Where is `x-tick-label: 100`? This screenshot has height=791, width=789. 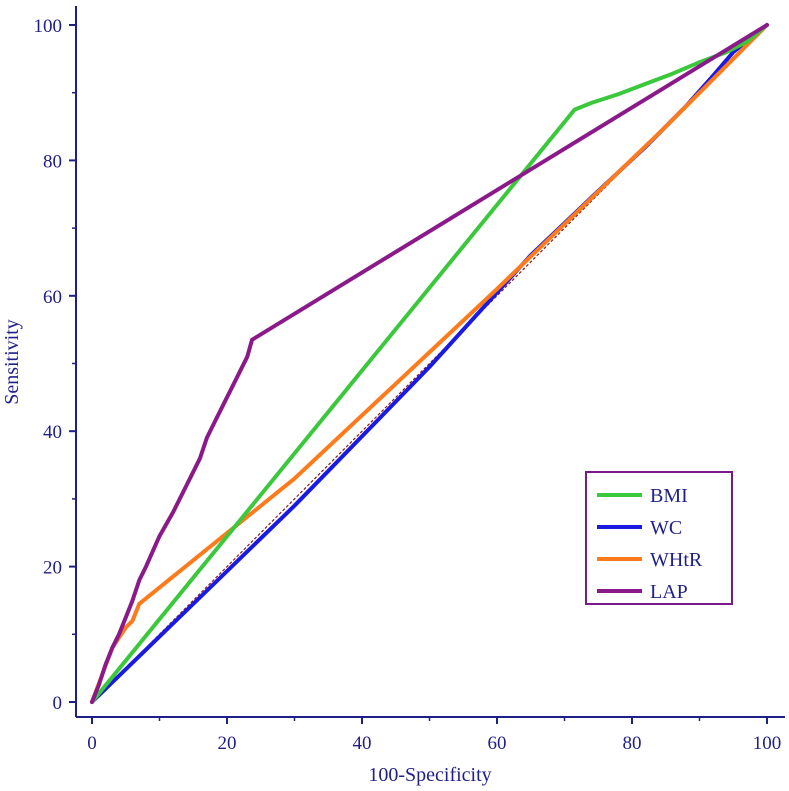
x-tick-label: 100 is located at coordinates (767, 743).